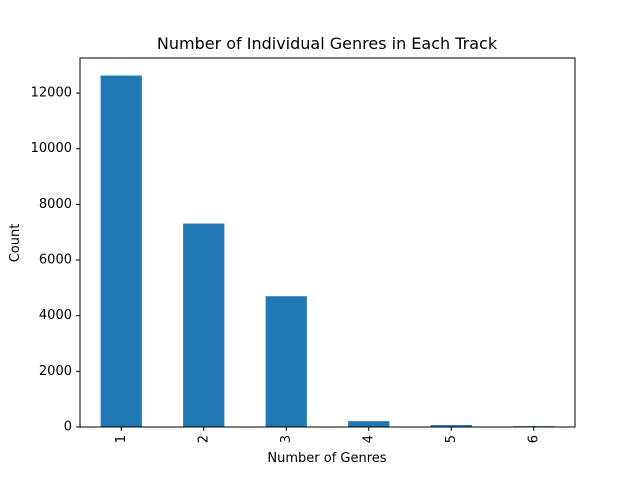 The width and height of the screenshot is (640, 480). What do you see at coordinates (55, 315) in the screenshot?
I see `y-tick-label: 4000` at bounding box center [55, 315].